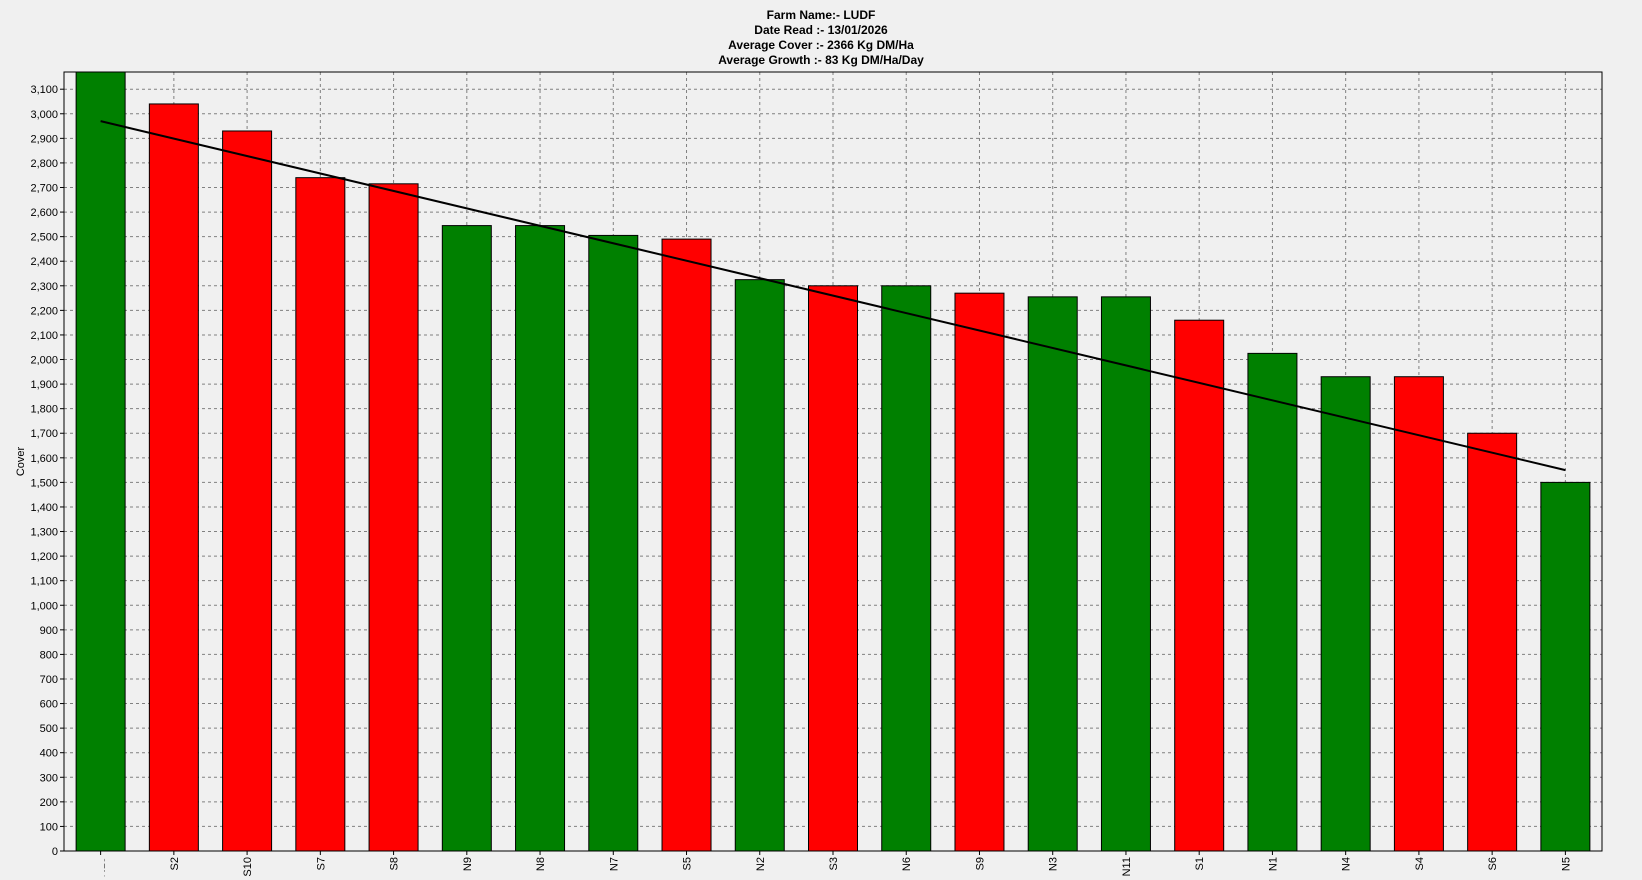 This screenshot has width=1642, height=880. What do you see at coordinates (44, 557) in the screenshot?
I see `y-tick-label: 1,200` at bounding box center [44, 557].